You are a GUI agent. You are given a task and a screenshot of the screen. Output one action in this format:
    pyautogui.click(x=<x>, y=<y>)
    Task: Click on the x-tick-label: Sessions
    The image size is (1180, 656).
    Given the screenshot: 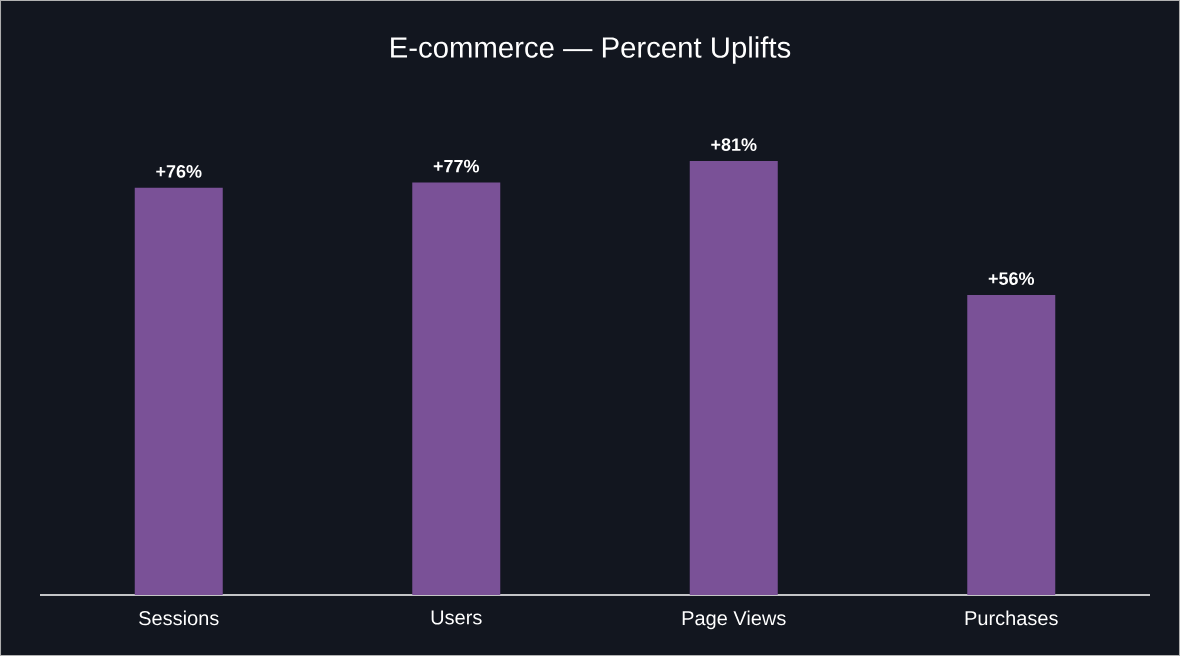 What is the action you would take?
    pyautogui.click(x=179, y=618)
    